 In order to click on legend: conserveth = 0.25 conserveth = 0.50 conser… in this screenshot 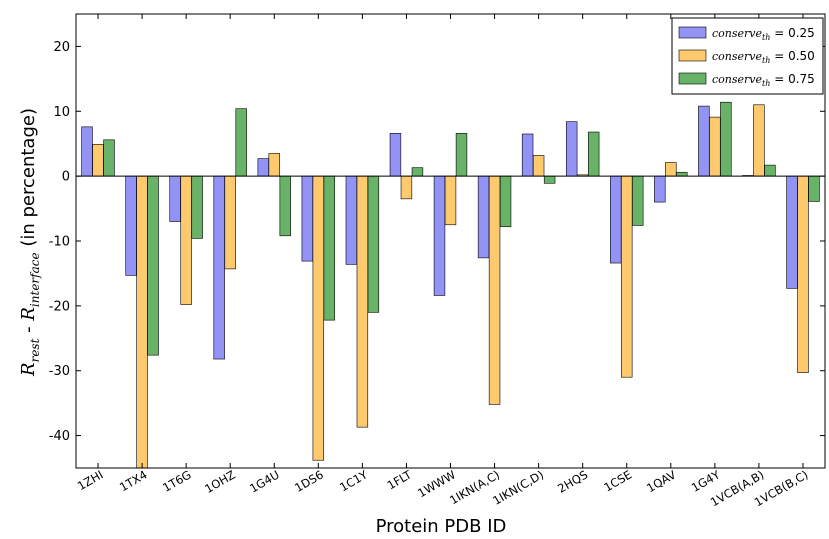, I will do `click(747, 56)`.